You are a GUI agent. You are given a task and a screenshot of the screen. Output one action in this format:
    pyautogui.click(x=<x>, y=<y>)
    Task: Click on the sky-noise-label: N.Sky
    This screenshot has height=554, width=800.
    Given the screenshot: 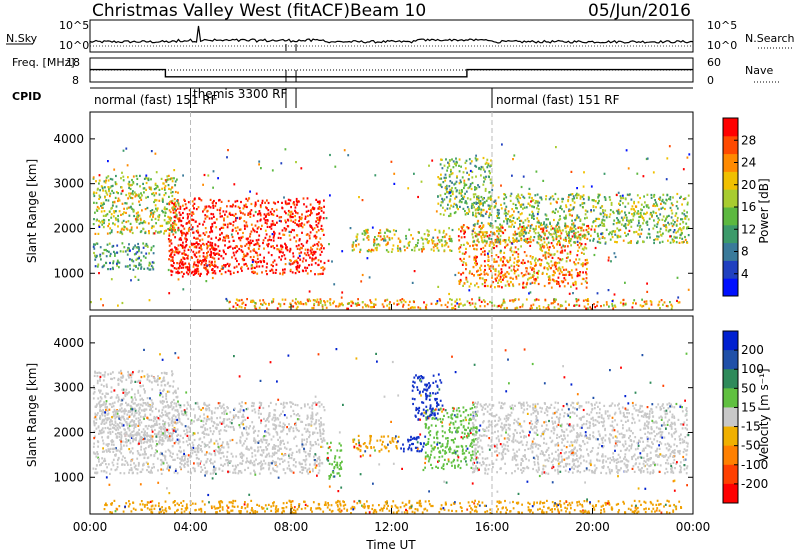 What is the action you would take?
    pyautogui.click(x=22, y=38)
    